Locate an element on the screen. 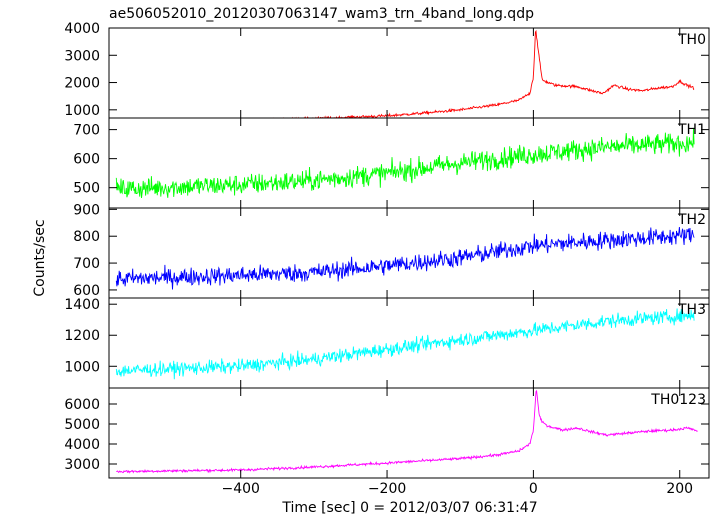  y-tick-label: 1200 is located at coordinates (82, 336).